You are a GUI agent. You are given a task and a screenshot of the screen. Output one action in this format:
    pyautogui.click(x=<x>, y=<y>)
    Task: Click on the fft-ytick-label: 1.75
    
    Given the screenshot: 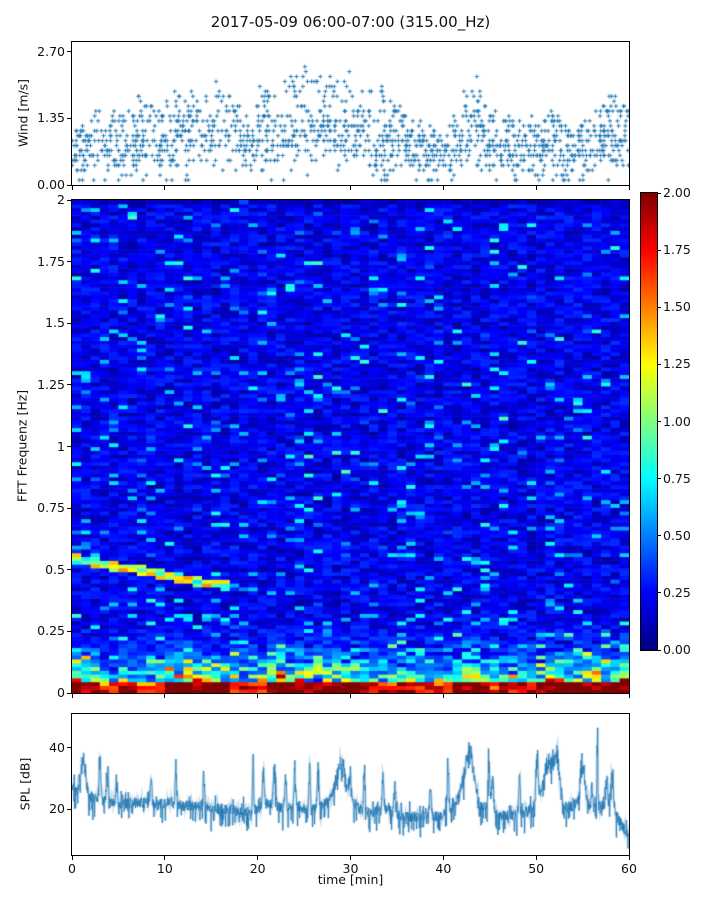 What is the action you would take?
    pyautogui.click(x=51, y=261)
    